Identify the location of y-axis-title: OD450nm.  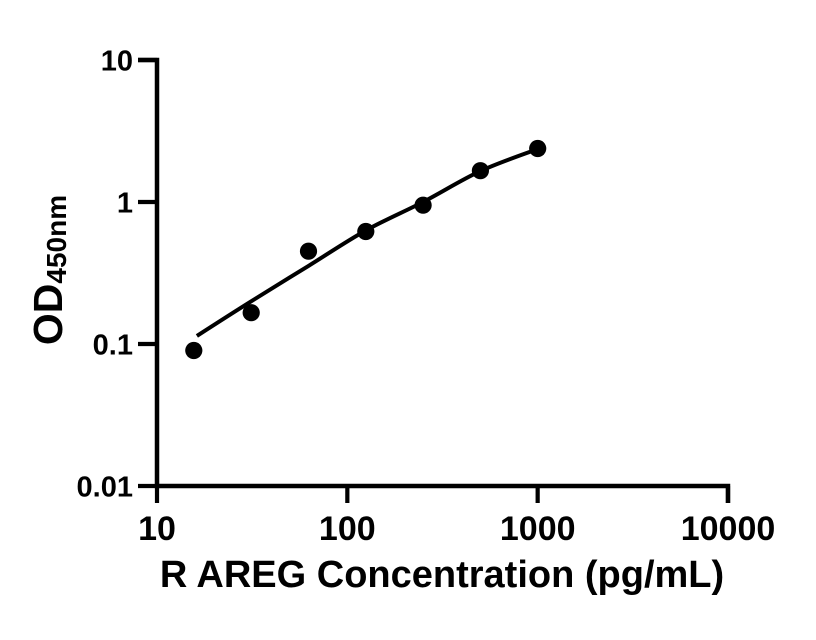
(48, 270).